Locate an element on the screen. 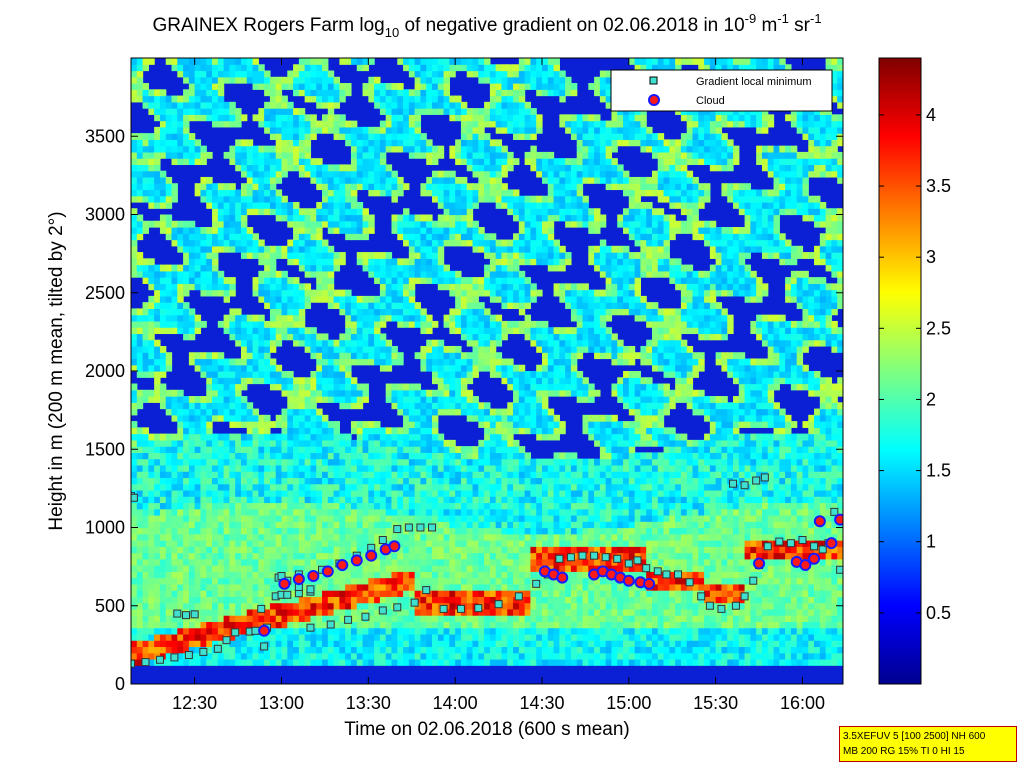 The height and width of the screenshot is (767, 1024). x-axis-title: Time on 02.06.2018 (600 s mean) is located at coordinates (487, 729).